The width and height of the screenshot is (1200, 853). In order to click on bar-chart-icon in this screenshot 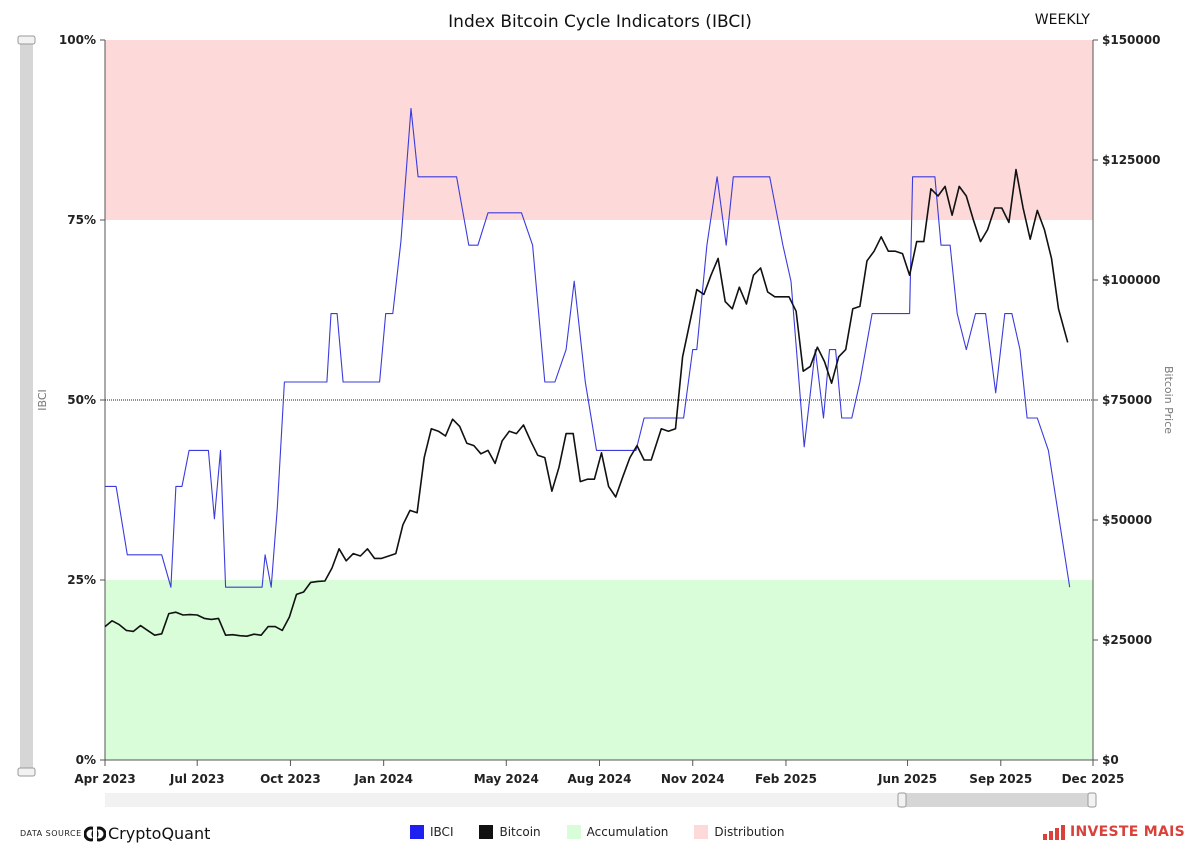, I will do `click(1054, 832)`.